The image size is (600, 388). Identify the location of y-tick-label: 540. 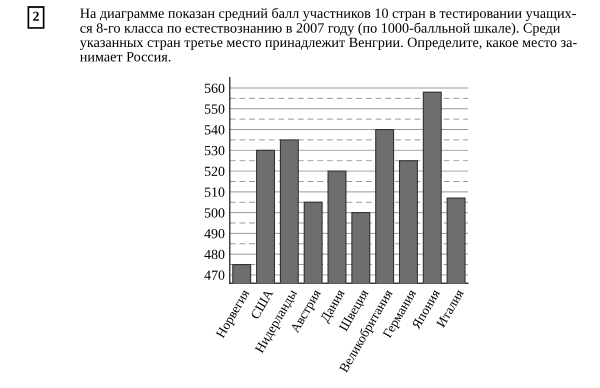
(214, 129).